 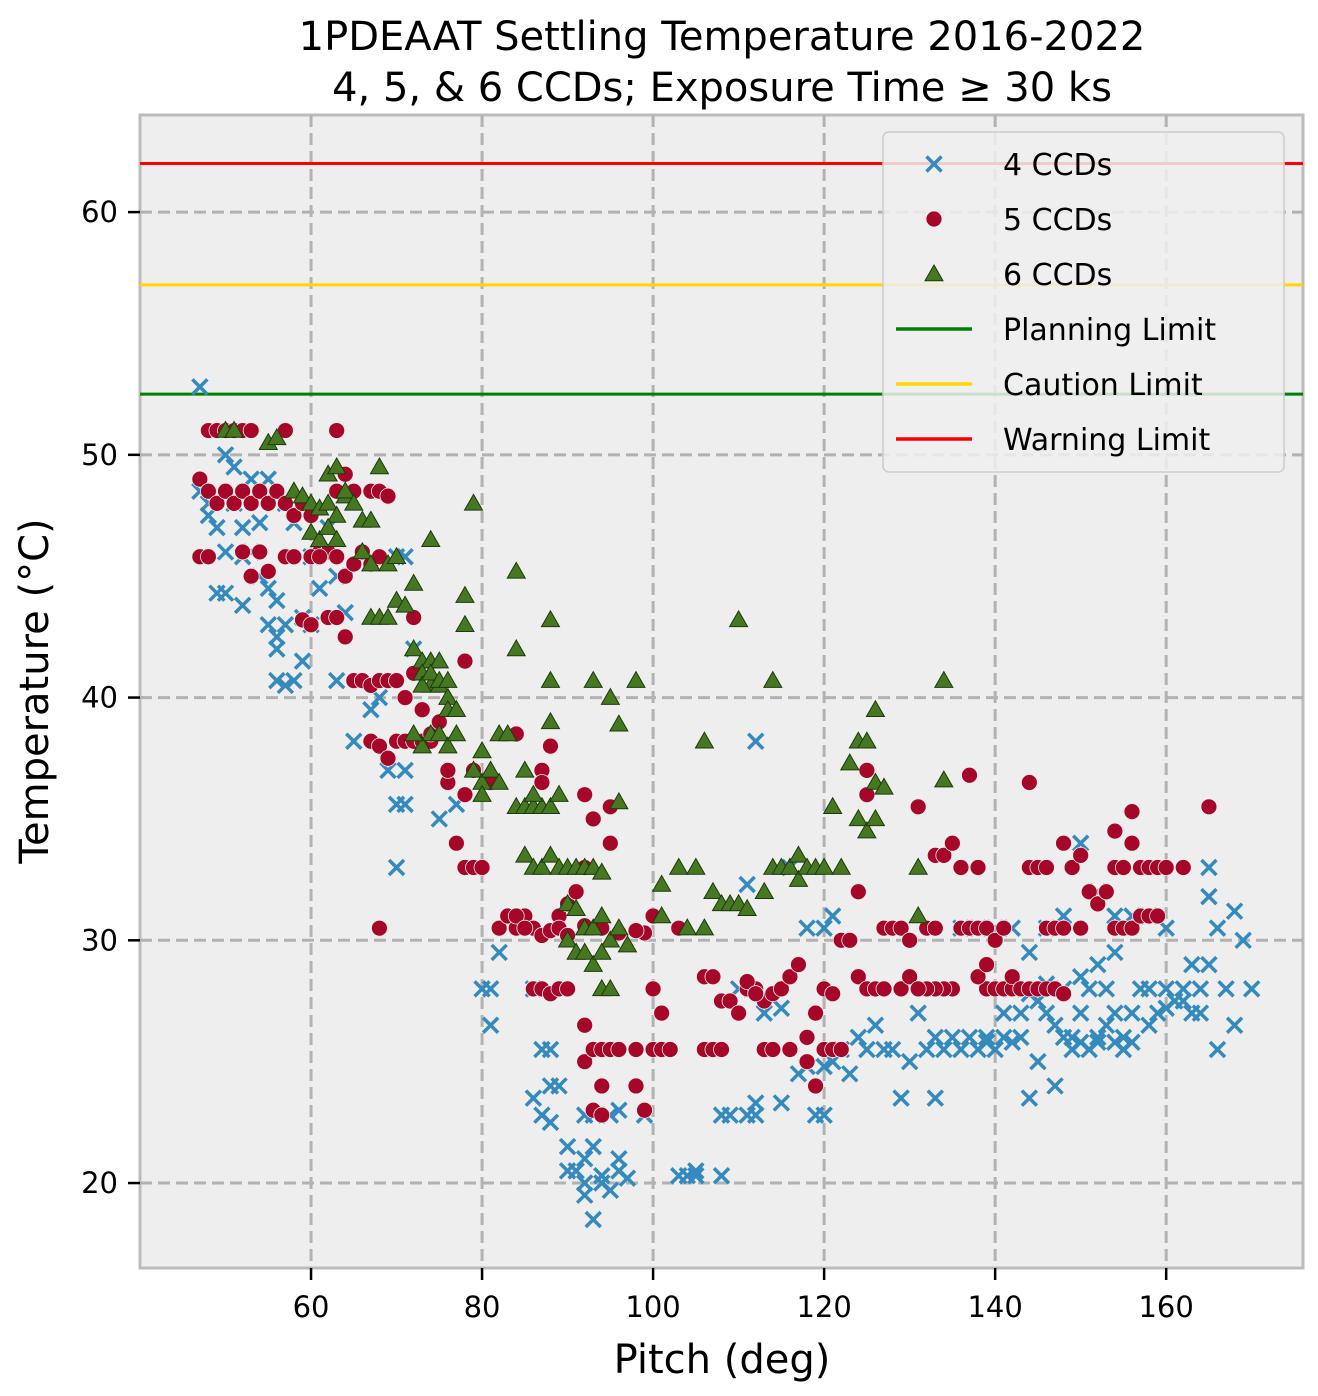 What do you see at coordinates (311, 1307) in the screenshot?
I see `x-tick-label: 60` at bounding box center [311, 1307].